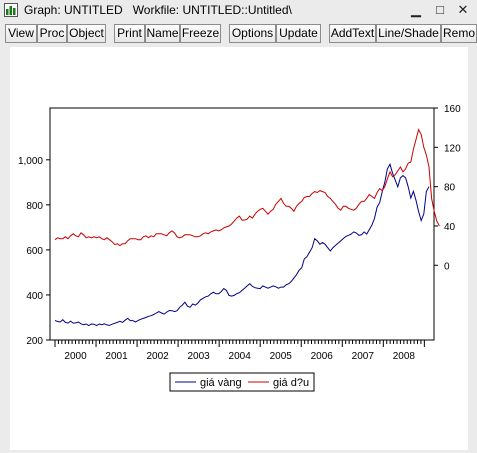 The image size is (477, 453). What do you see at coordinates (452, 148) in the screenshot?
I see `right-axis-tick-label: 120` at bounding box center [452, 148].